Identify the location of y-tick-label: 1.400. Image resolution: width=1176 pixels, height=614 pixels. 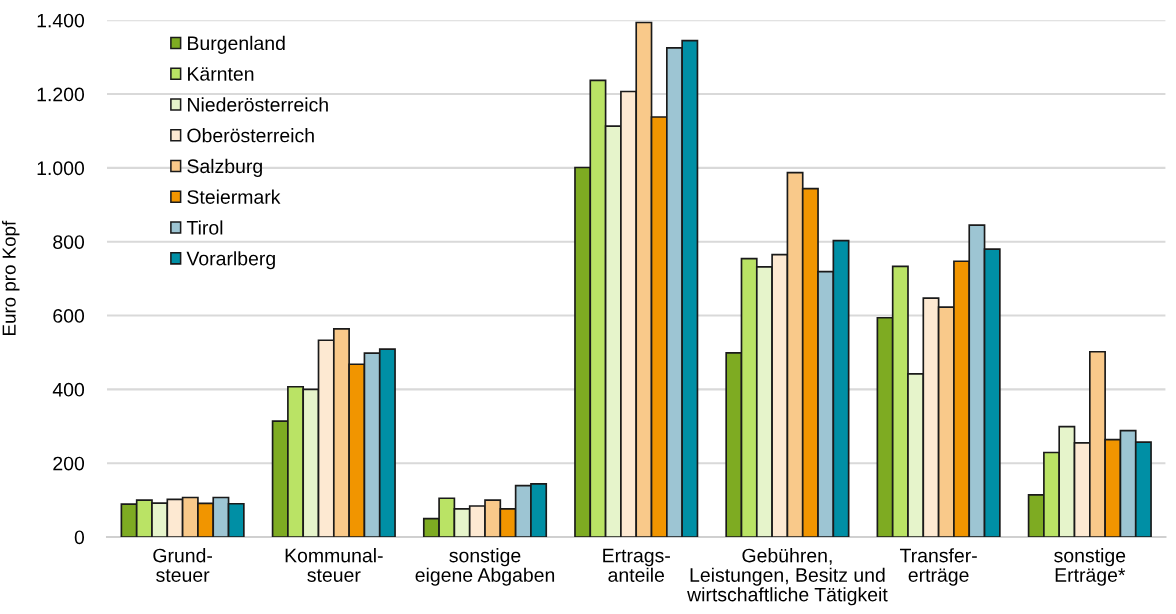
(61, 20).